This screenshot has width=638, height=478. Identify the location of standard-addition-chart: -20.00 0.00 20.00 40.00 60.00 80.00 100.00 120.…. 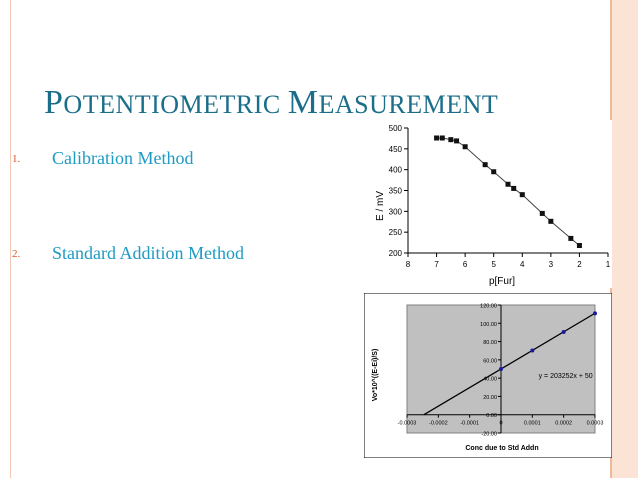
(488, 375).